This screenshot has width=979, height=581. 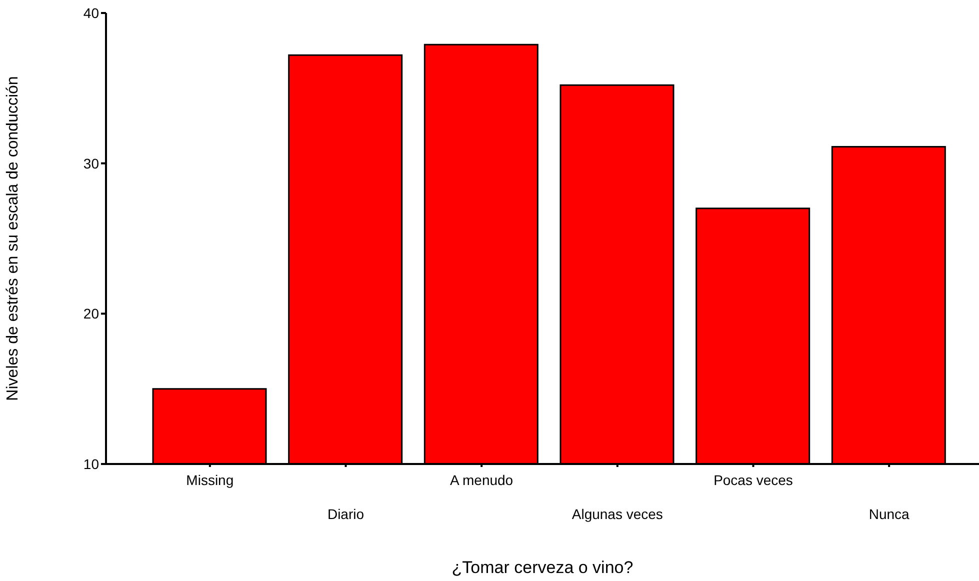 What do you see at coordinates (753, 480) in the screenshot?
I see `x-tick-label: Pocas veces` at bounding box center [753, 480].